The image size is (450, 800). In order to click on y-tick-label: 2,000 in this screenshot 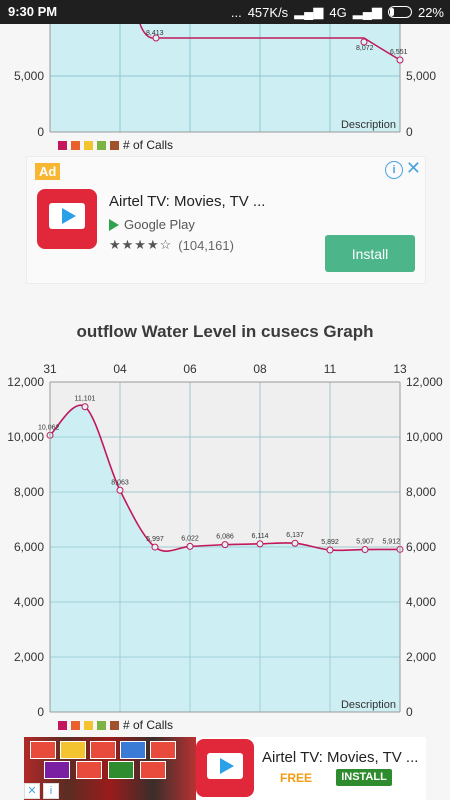, I will do `click(29, 657)`.